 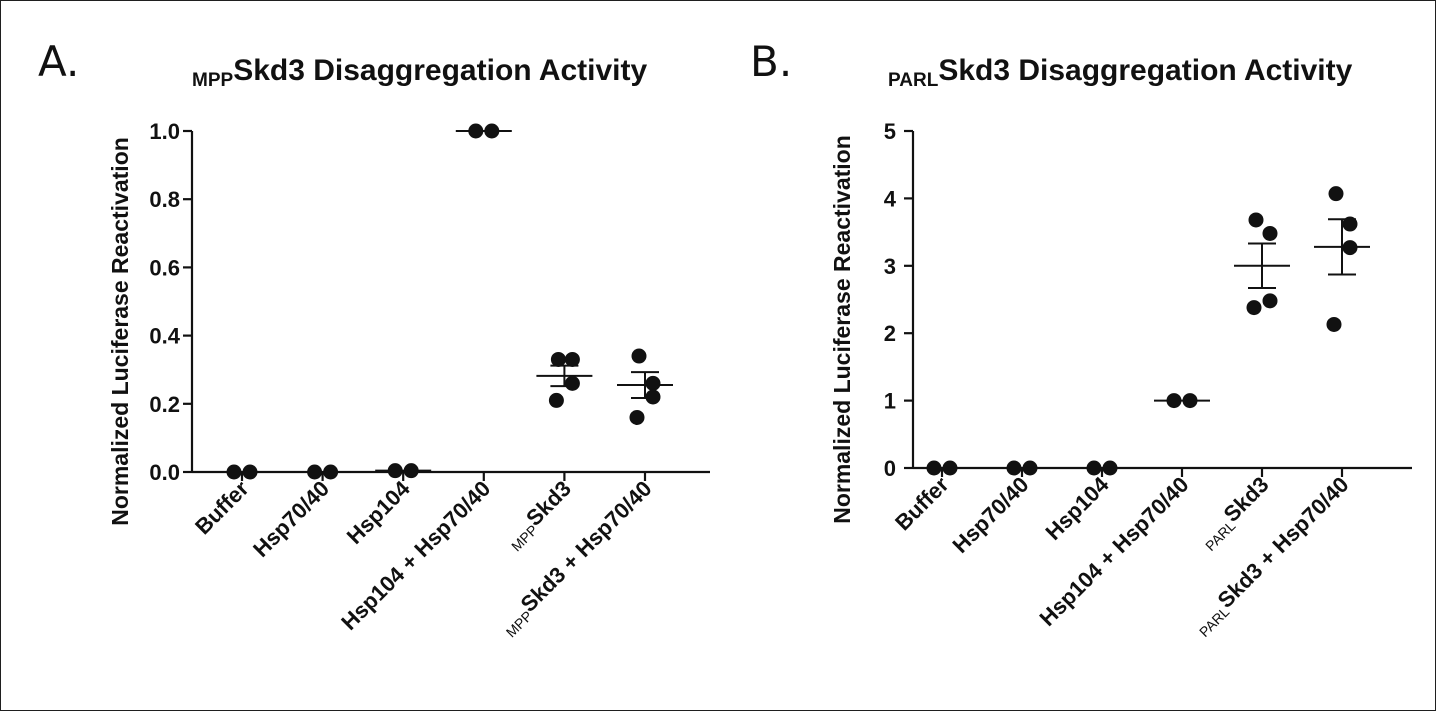 What do you see at coordinates (213, 80) in the screenshot?
I see `chart-title-subscript: MPP` at bounding box center [213, 80].